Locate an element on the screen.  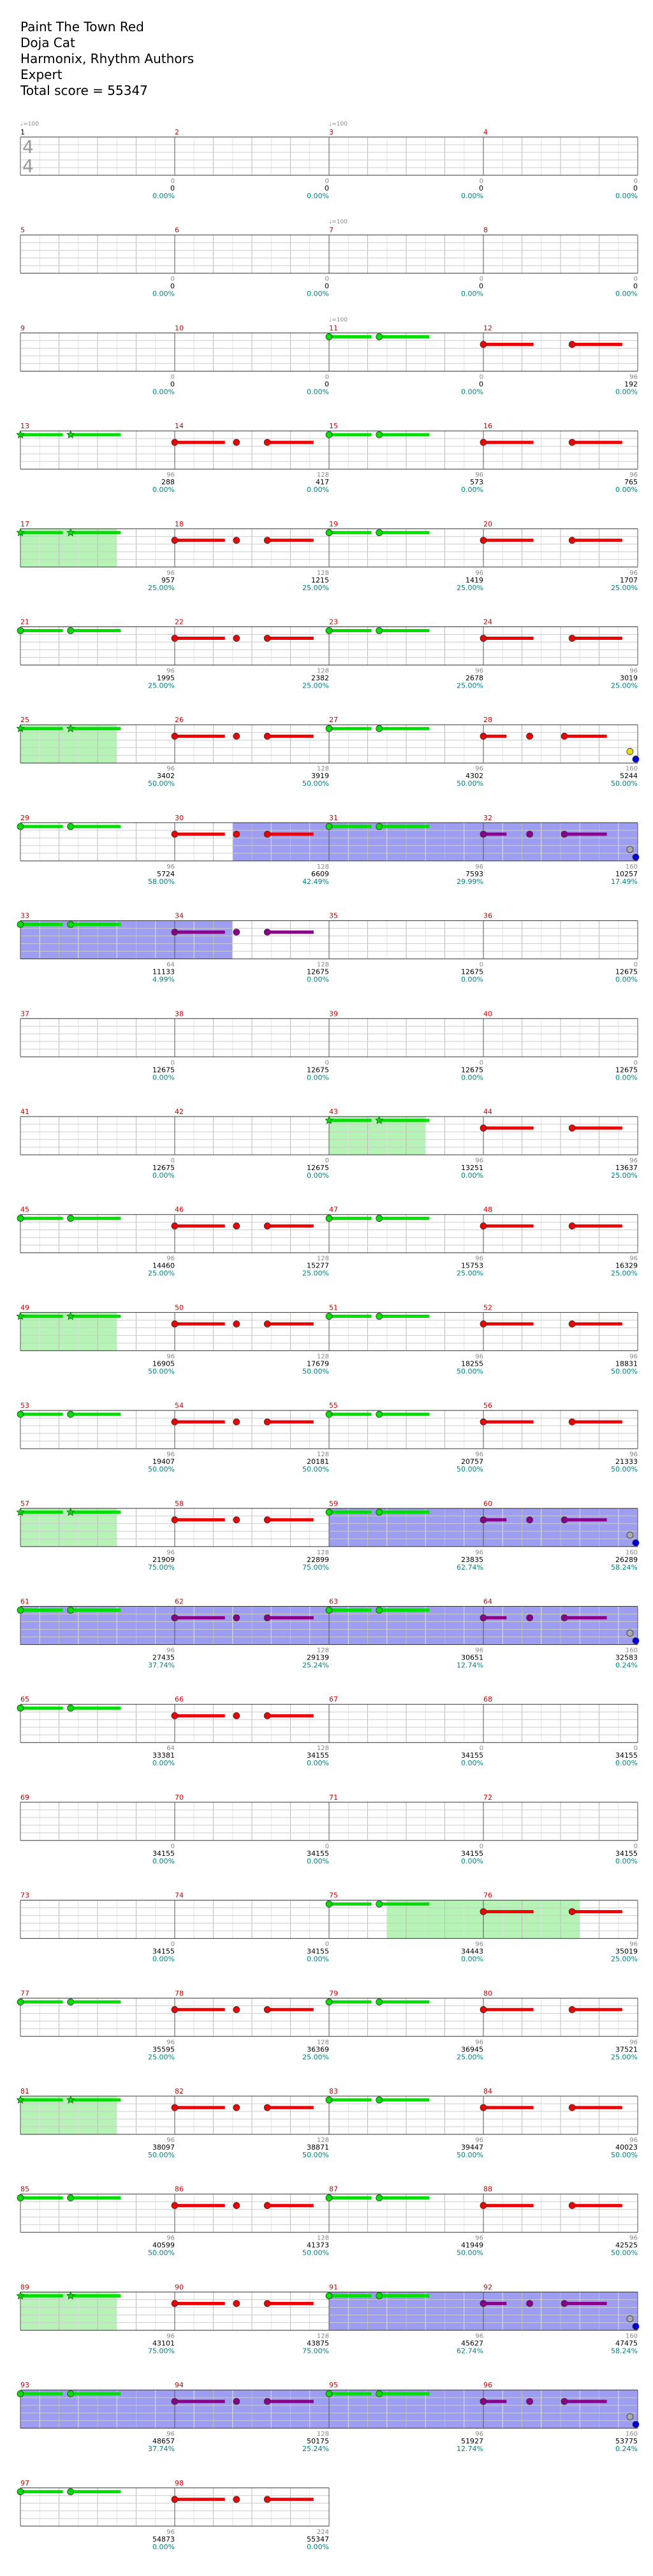
measure-number: 29 is located at coordinates (24, 818).